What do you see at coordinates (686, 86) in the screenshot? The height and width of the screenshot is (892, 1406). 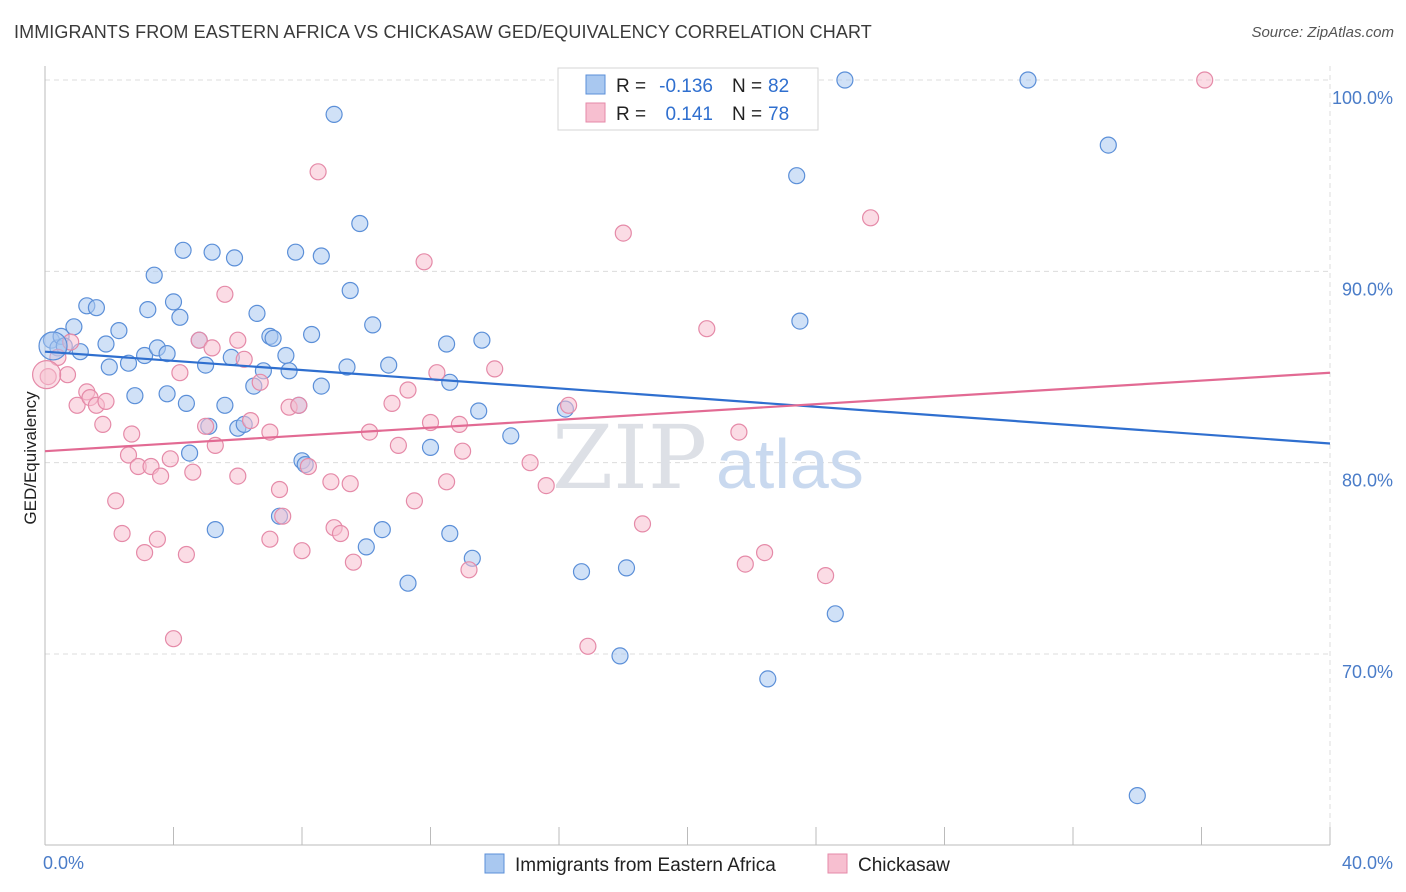 I see `legend-r-value-1: -0.136` at bounding box center [686, 86].